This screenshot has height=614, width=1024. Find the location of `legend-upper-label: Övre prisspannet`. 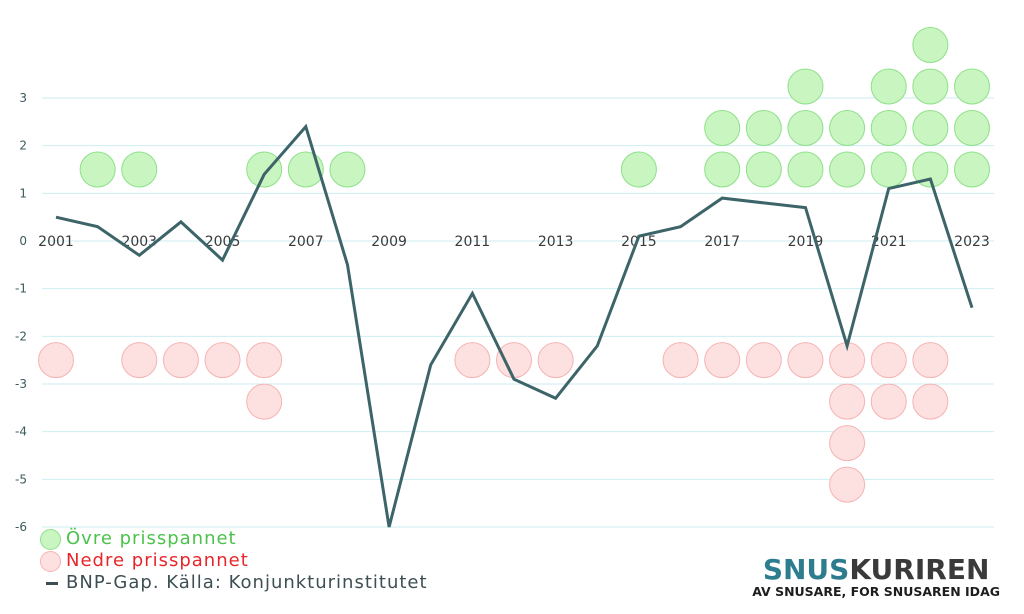

legend-upper-label: Övre prisspannet is located at coordinates (151, 538).